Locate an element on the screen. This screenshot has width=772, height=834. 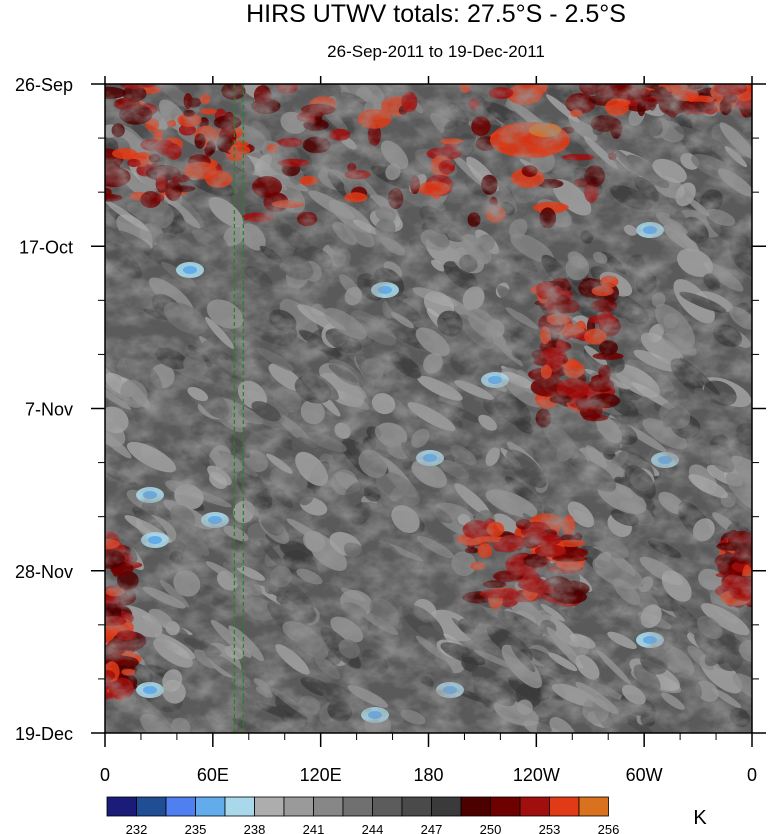
chart-title: HIRS UTWV totals: 27.5°S - 2.5°S is located at coordinates (436, 14).